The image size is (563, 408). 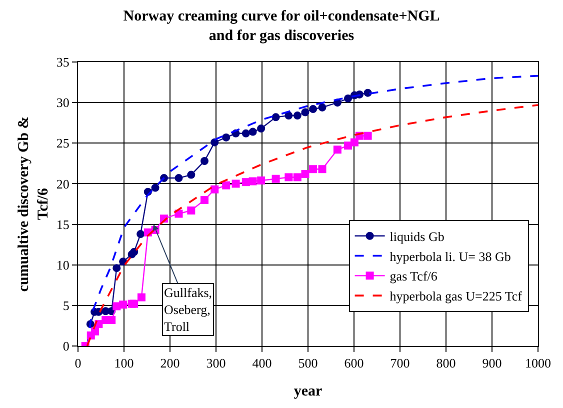 I want to click on legend-label: hyperbola gas U=225 Tcf, so click(x=456, y=296).